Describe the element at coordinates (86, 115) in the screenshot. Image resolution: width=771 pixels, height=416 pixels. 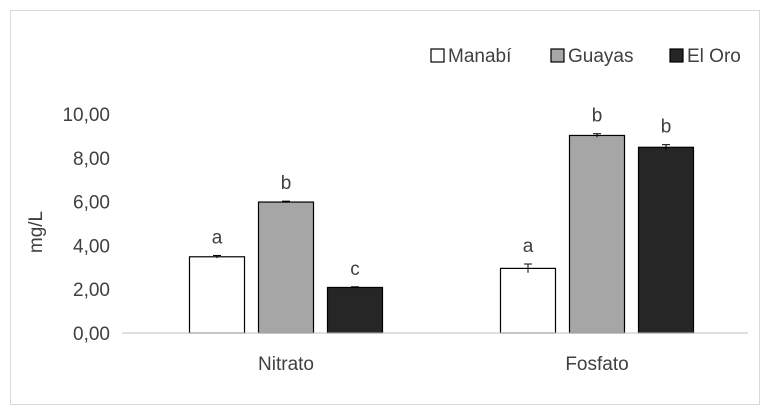
I see `y-tick-label: 10,00` at that location.